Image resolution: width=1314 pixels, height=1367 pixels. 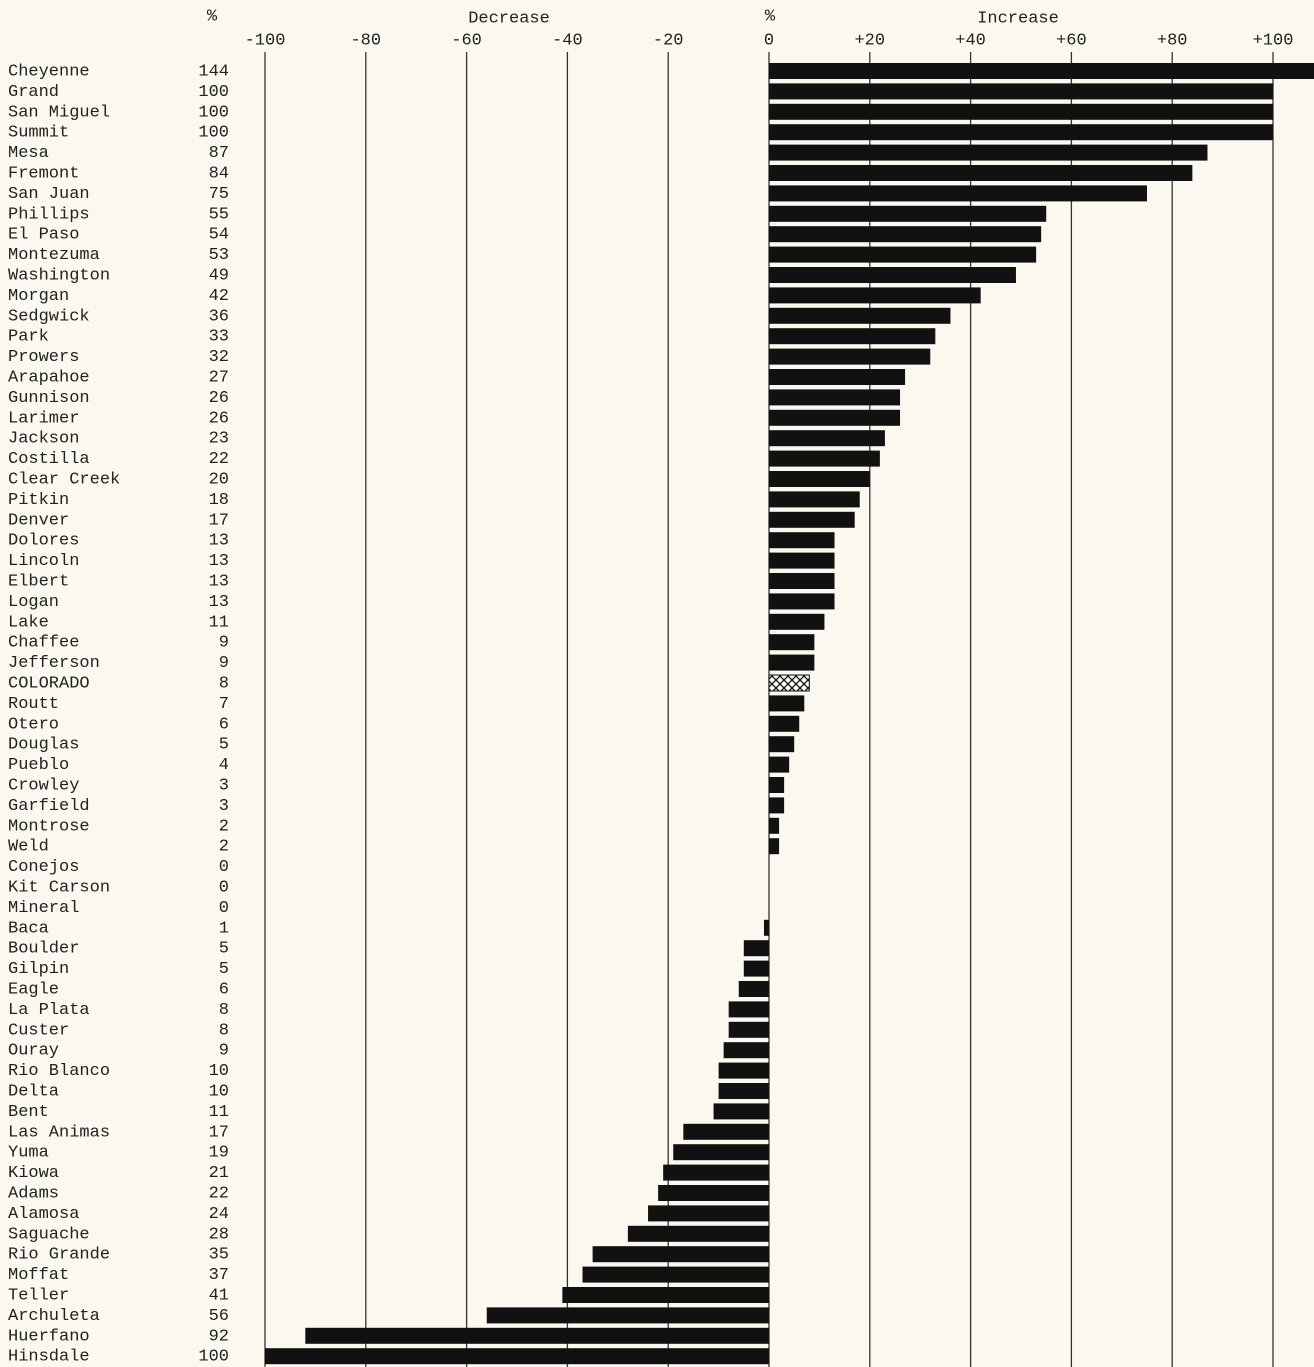 I want to click on value-label: 54, so click(x=219, y=235).